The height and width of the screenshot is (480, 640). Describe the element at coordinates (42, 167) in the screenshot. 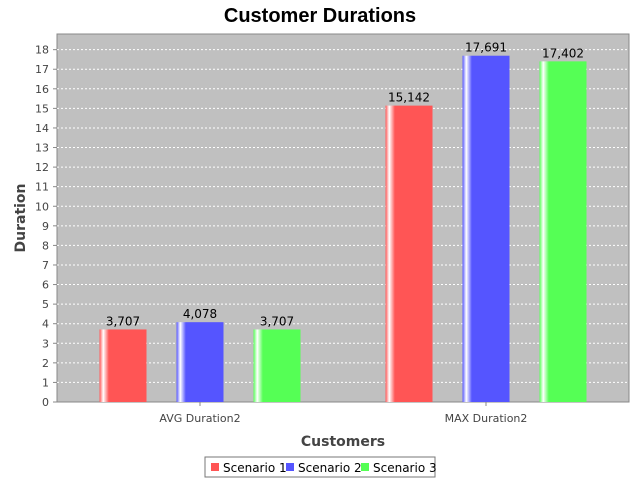

I see `y-tick-label: 12` at that location.